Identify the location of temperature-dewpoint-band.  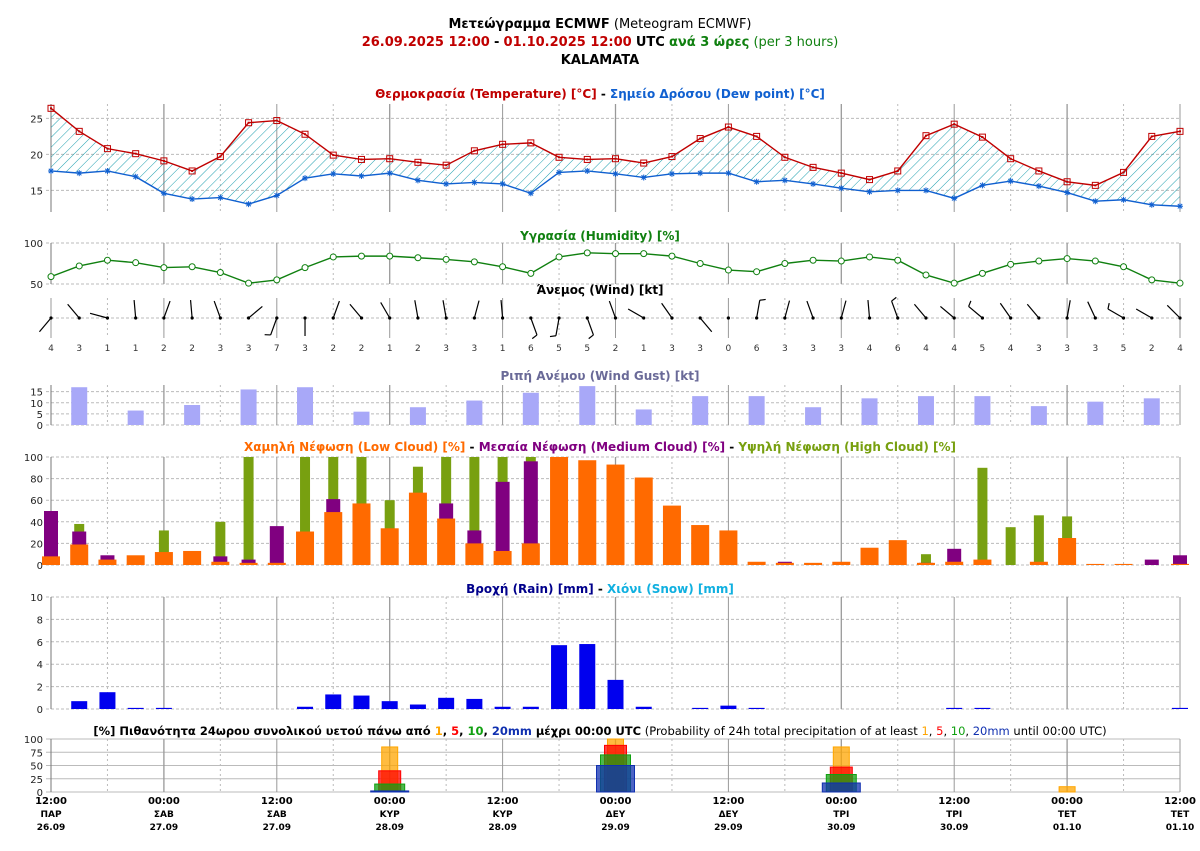
(615, 157).